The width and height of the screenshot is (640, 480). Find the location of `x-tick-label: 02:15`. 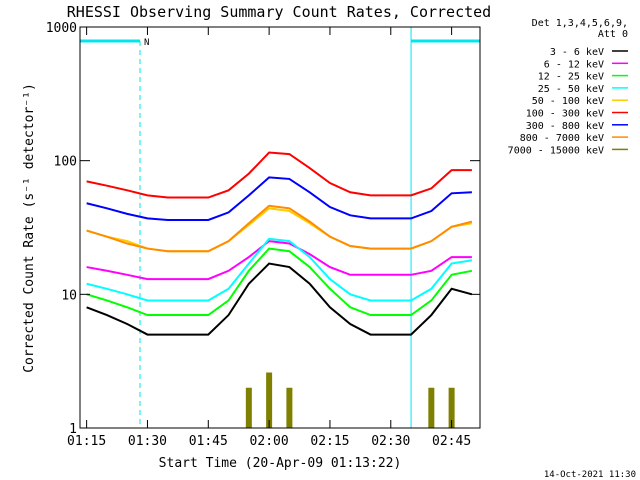

x-tick-label: 02:15 is located at coordinates (329, 441).